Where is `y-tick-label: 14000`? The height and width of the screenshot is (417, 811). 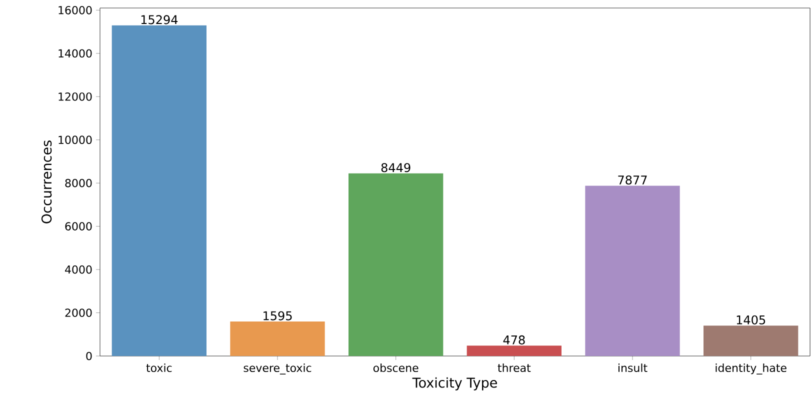
y-tick-label: 14000 is located at coordinates (75, 53).